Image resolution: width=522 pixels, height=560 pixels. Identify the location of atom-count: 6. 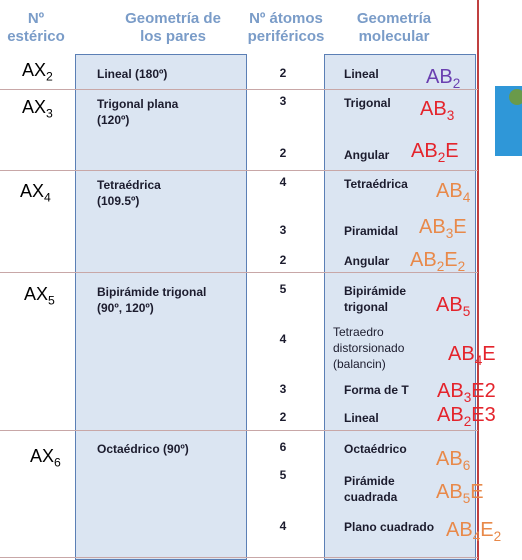
(283, 447).